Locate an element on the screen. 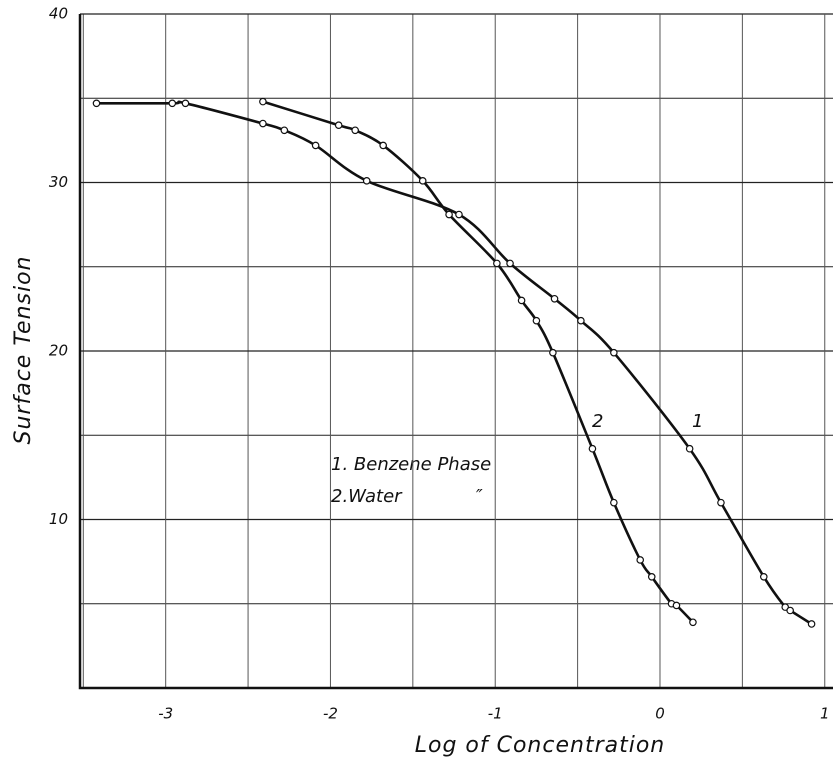 The width and height of the screenshot is (833, 769). y-tick-label: 10 is located at coordinates (58, 519).